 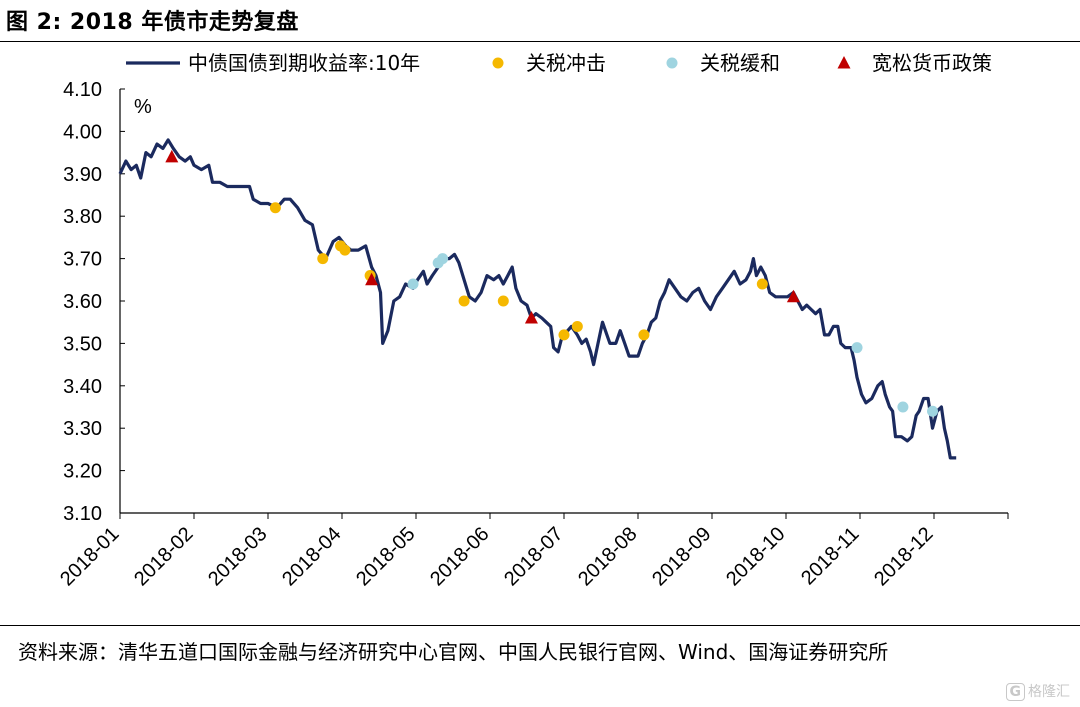 What do you see at coordinates (82, 387) in the screenshot?
I see `y-tick-label: 3.40` at bounding box center [82, 387].